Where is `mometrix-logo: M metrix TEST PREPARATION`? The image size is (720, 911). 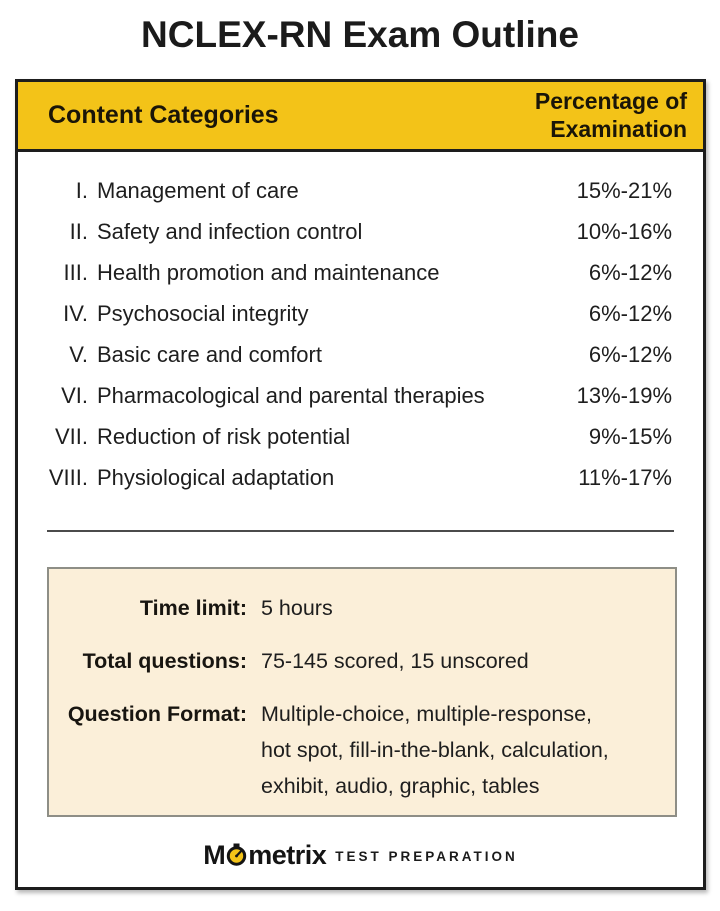 mometrix-logo: M metrix TEST PREPARATION is located at coordinates (360, 855).